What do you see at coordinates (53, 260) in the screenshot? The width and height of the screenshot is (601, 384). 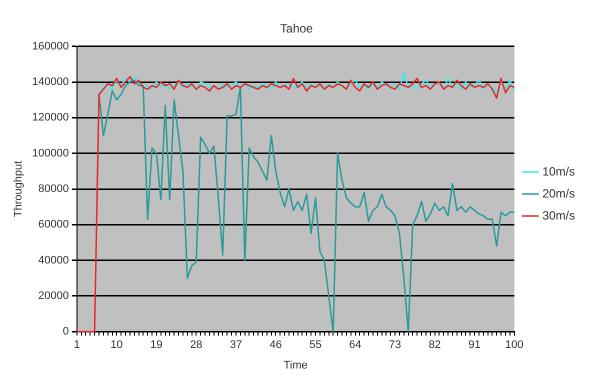 I see `y-tick-label: 40000` at bounding box center [53, 260].